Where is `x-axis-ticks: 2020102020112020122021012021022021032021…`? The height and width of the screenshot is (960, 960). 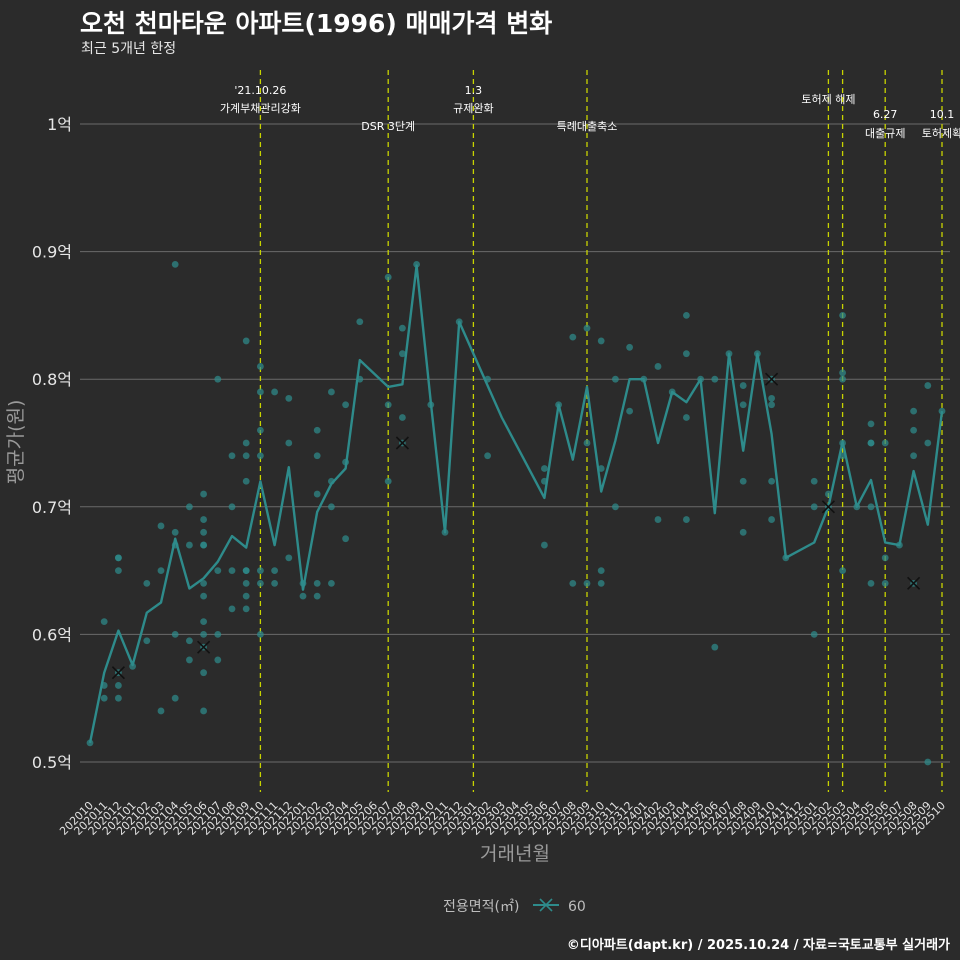
x-axis-ticks: 2020102020112020122021012021022021032021… is located at coordinates (502, 818).